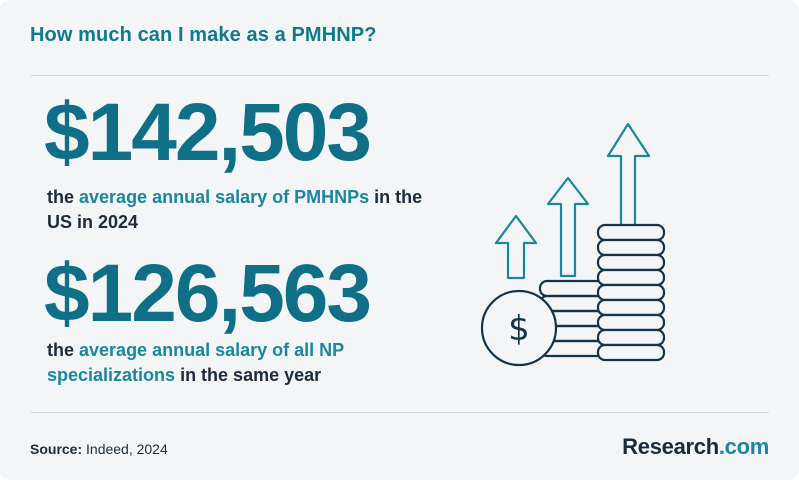  Describe the element at coordinates (399, 75) in the screenshot. I see `top-divider` at that location.